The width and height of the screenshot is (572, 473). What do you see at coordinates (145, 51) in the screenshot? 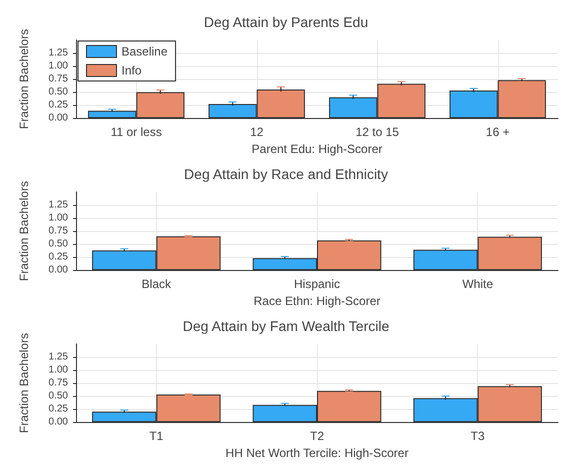
I see `legend-label: Baseline` at bounding box center [145, 51].